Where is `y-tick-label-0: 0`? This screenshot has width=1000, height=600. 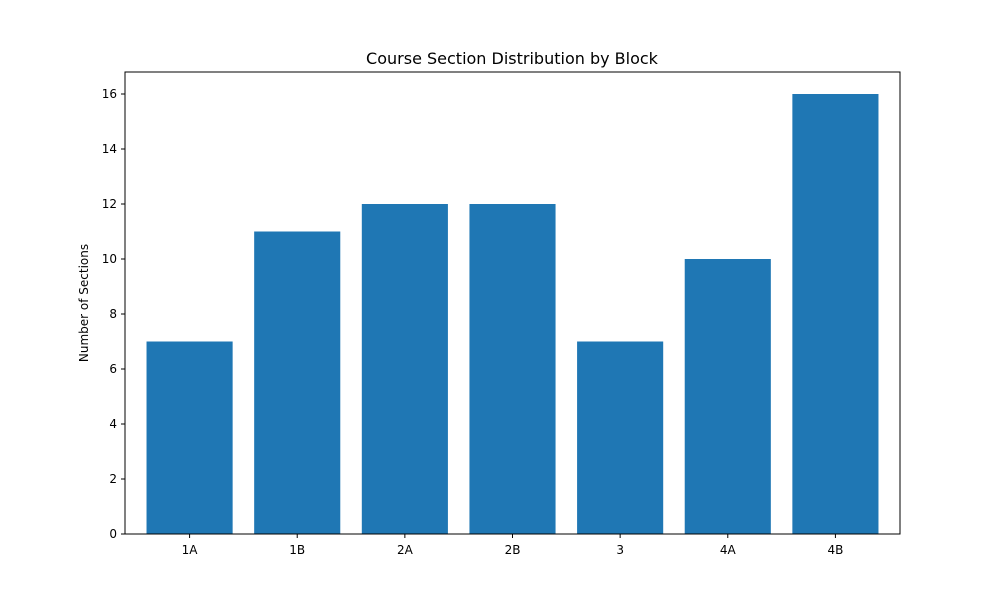 y-tick-label-0: 0 is located at coordinates (113, 534).